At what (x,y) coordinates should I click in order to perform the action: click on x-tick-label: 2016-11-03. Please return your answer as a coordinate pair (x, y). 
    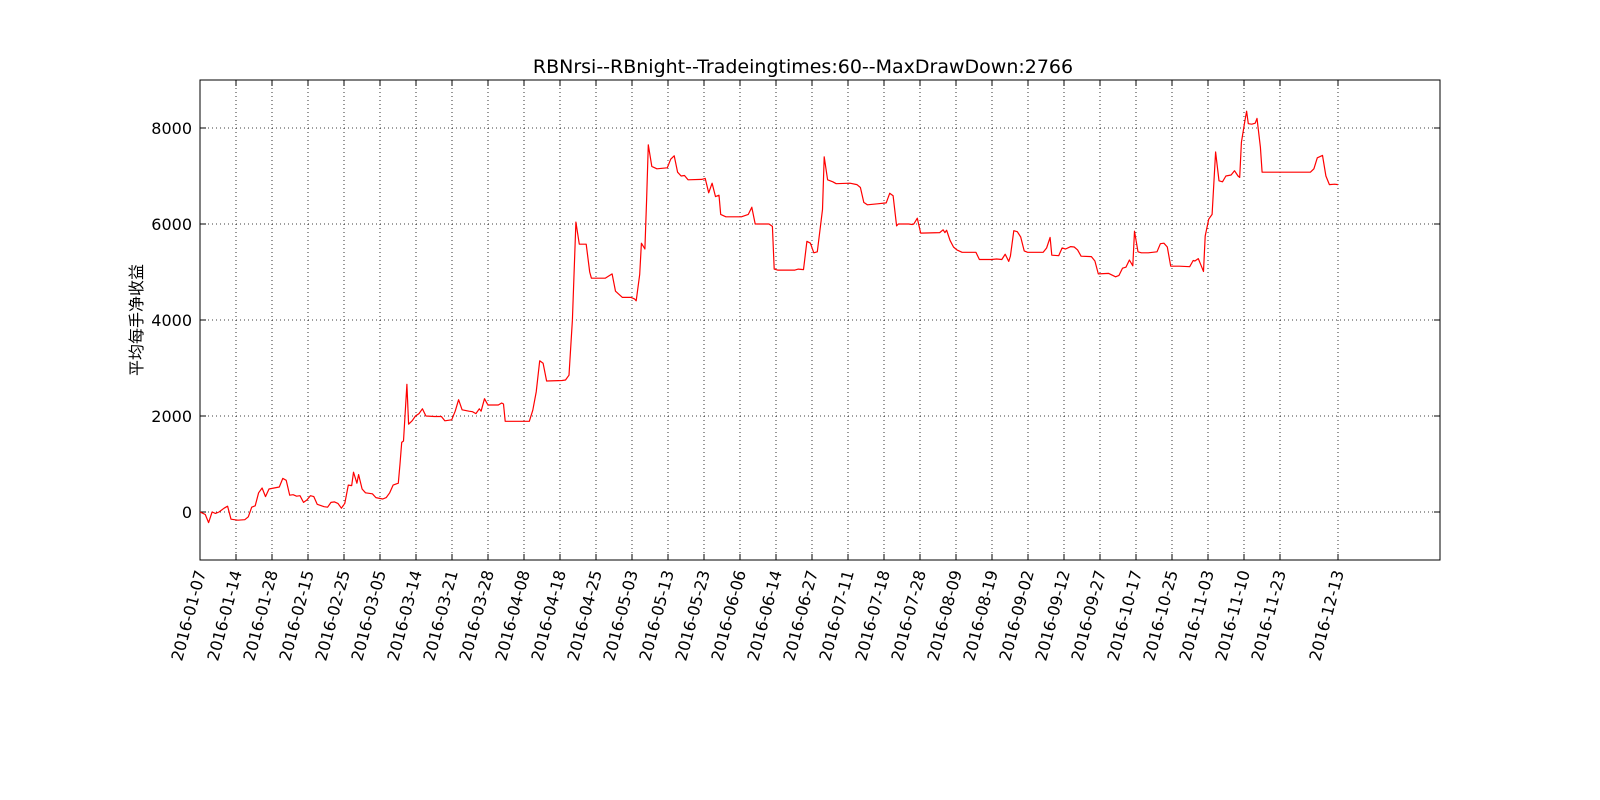
    Looking at the image, I should click on (1196, 615).